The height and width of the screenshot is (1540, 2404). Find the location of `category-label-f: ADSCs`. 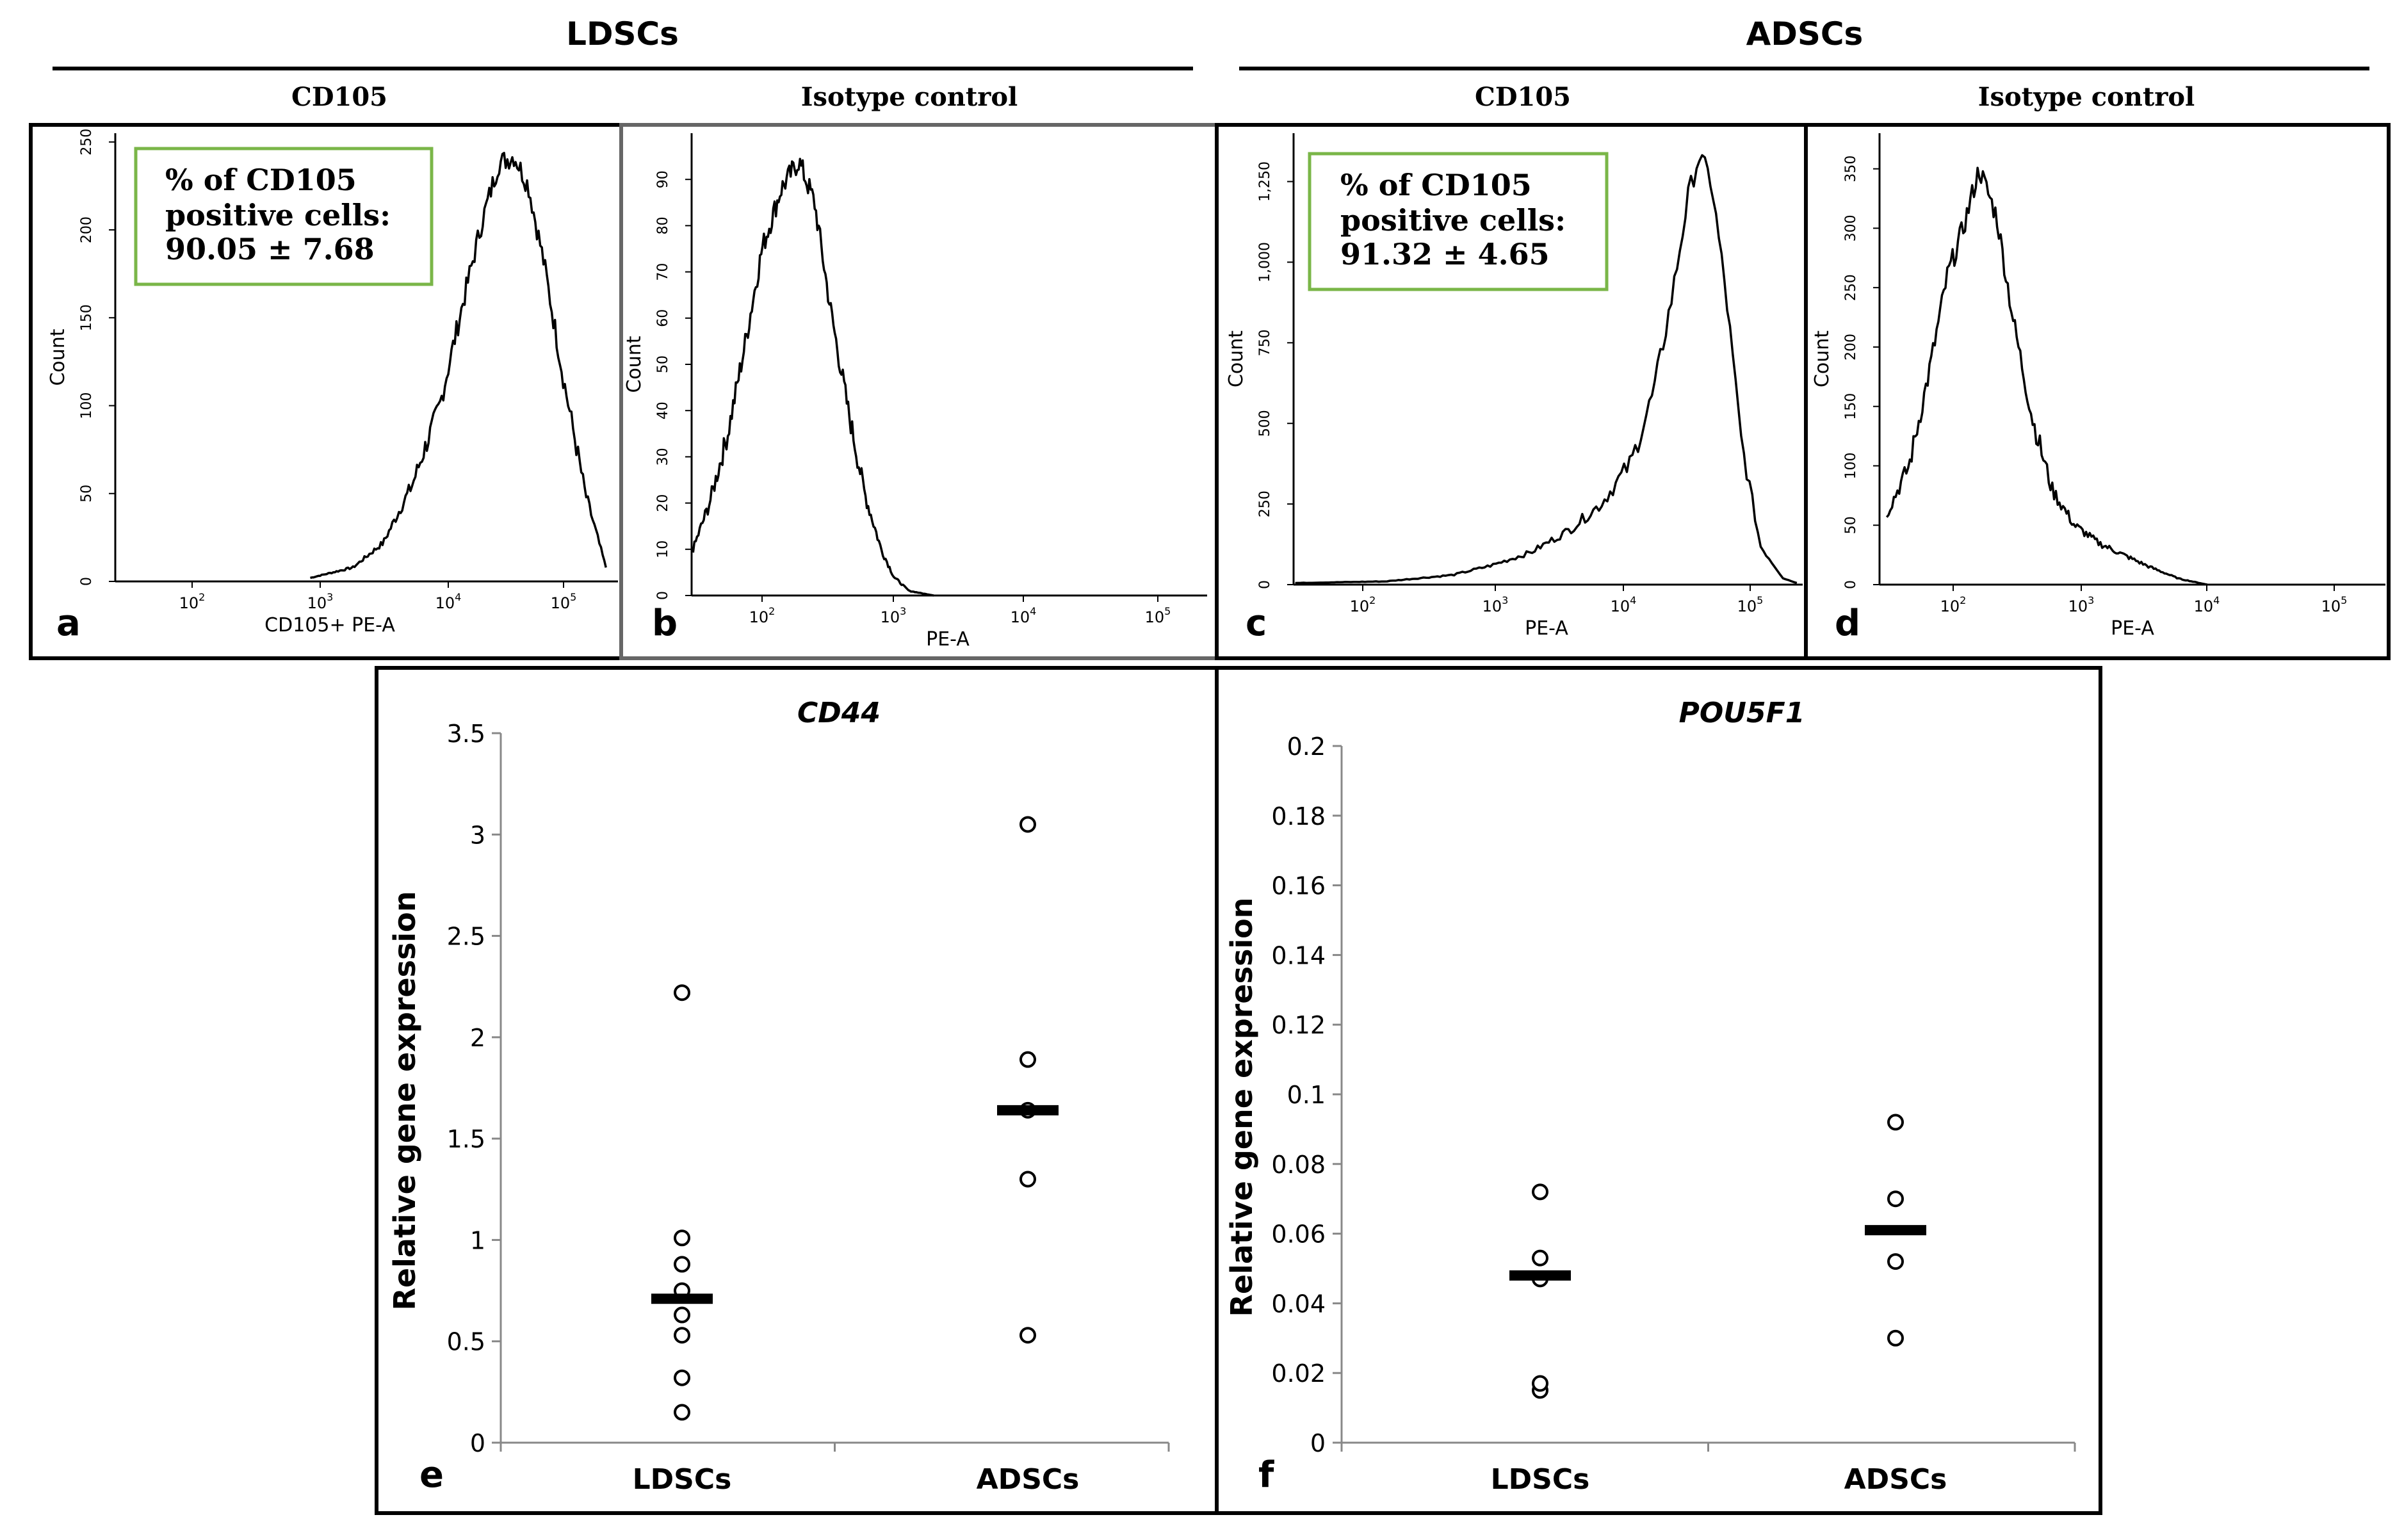

category-label-f: ADSCs is located at coordinates (1895, 1480).